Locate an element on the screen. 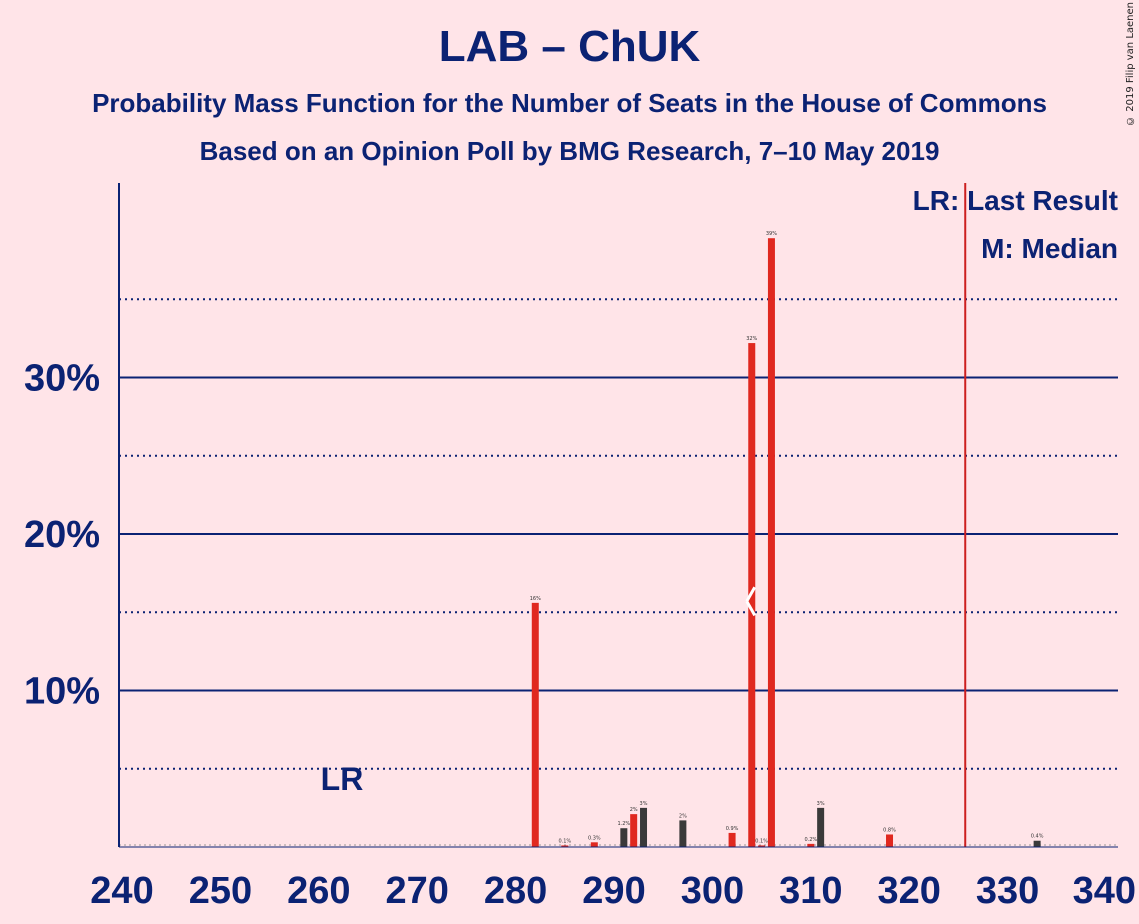  x-tick-label: 250 is located at coordinates (220, 891).